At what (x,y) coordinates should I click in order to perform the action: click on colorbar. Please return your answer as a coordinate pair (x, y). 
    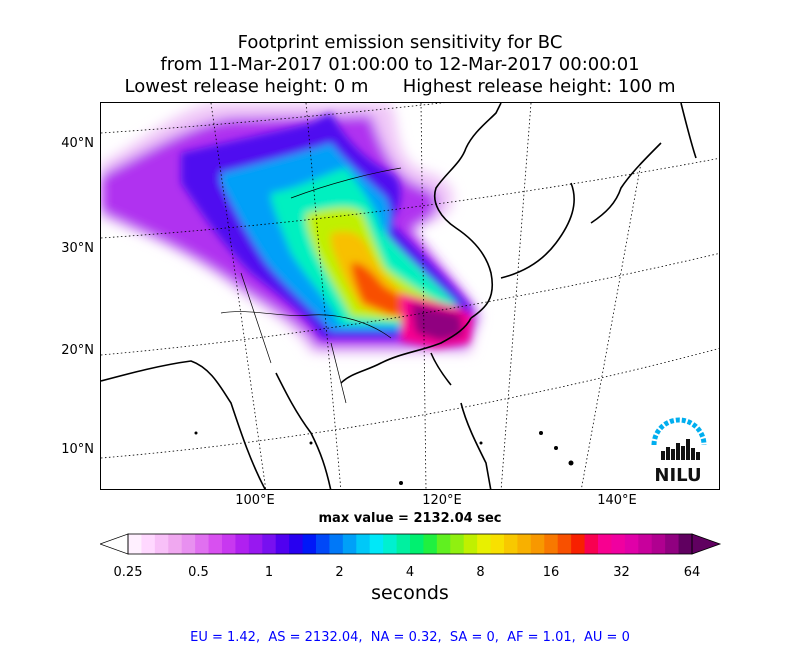
    Looking at the image, I should click on (411, 544).